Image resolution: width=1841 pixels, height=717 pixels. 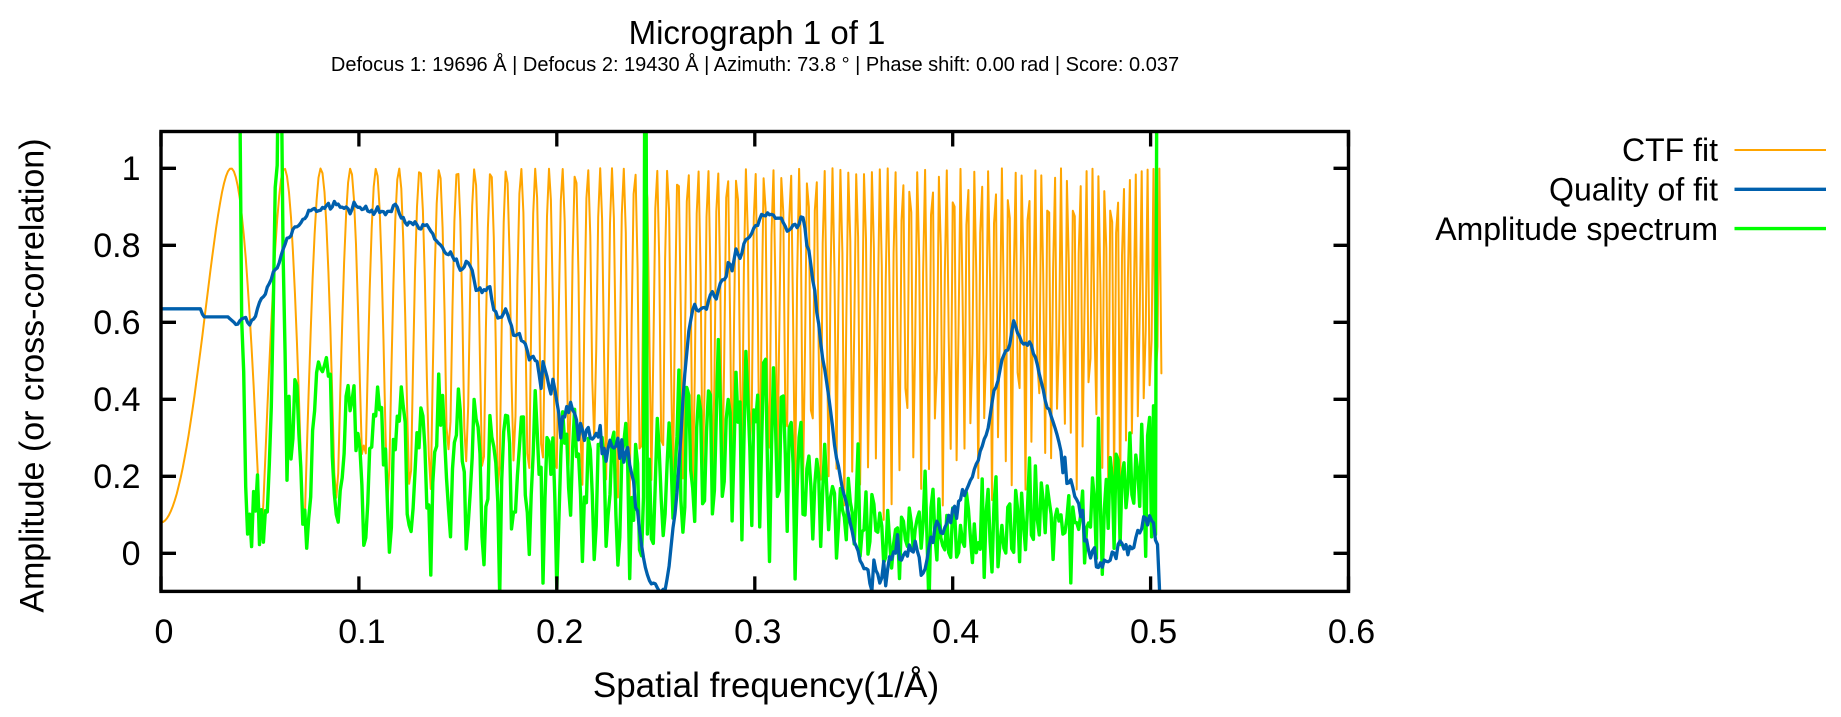 What do you see at coordinates (757, 632) in the screenshot?
I see `svg-text: 0.3` at bounding box center [757, 632].